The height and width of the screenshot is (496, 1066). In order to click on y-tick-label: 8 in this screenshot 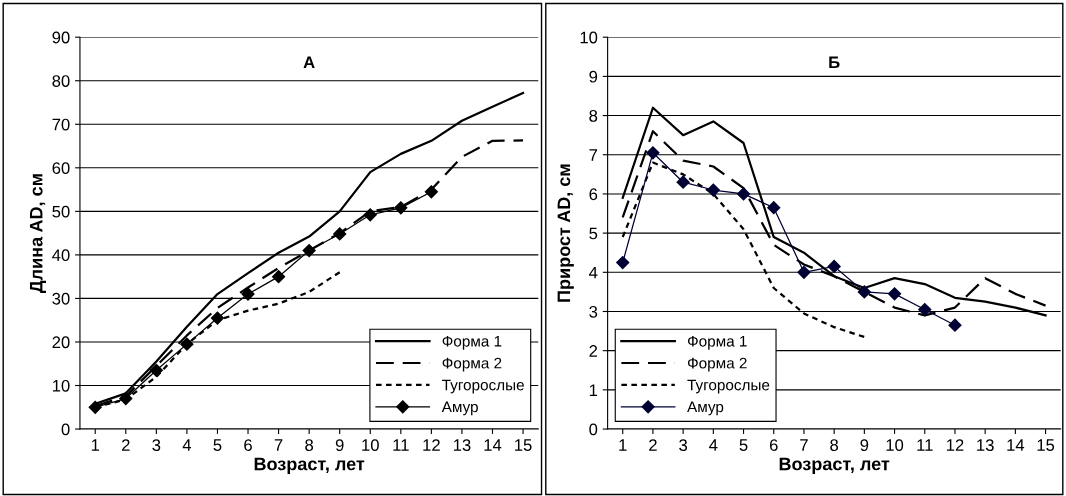, I will do `click(593, 115)`.